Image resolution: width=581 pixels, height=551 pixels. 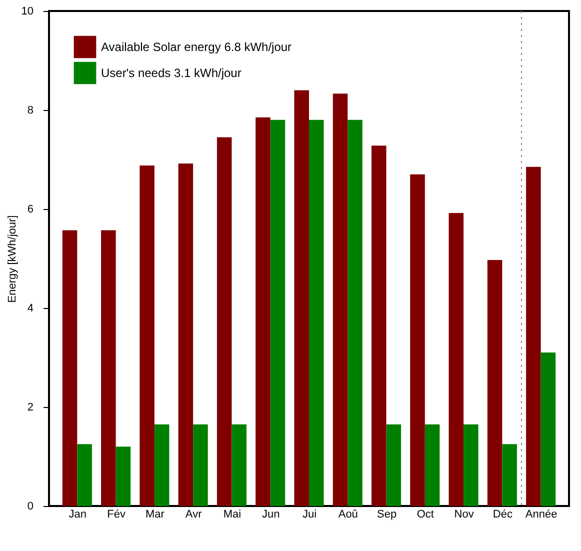 I want to click on x-tick-label: Fév, so click(x=116, y=514).